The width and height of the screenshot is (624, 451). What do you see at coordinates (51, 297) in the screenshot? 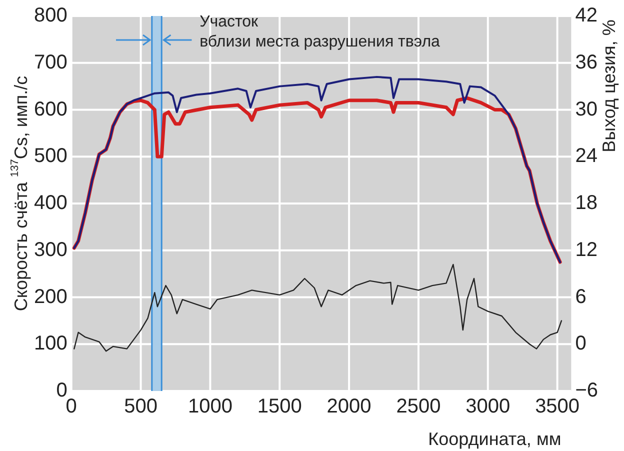
I see `y-tick-label: 200` at bounding box center [51, 297].